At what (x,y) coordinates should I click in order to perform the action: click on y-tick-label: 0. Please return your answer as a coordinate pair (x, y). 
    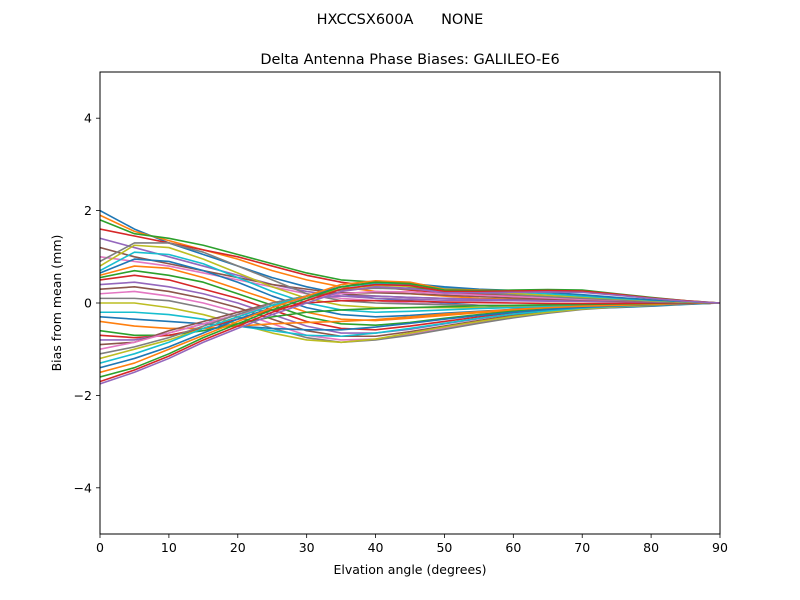
    Looking at the image, I should click on (88, 303).